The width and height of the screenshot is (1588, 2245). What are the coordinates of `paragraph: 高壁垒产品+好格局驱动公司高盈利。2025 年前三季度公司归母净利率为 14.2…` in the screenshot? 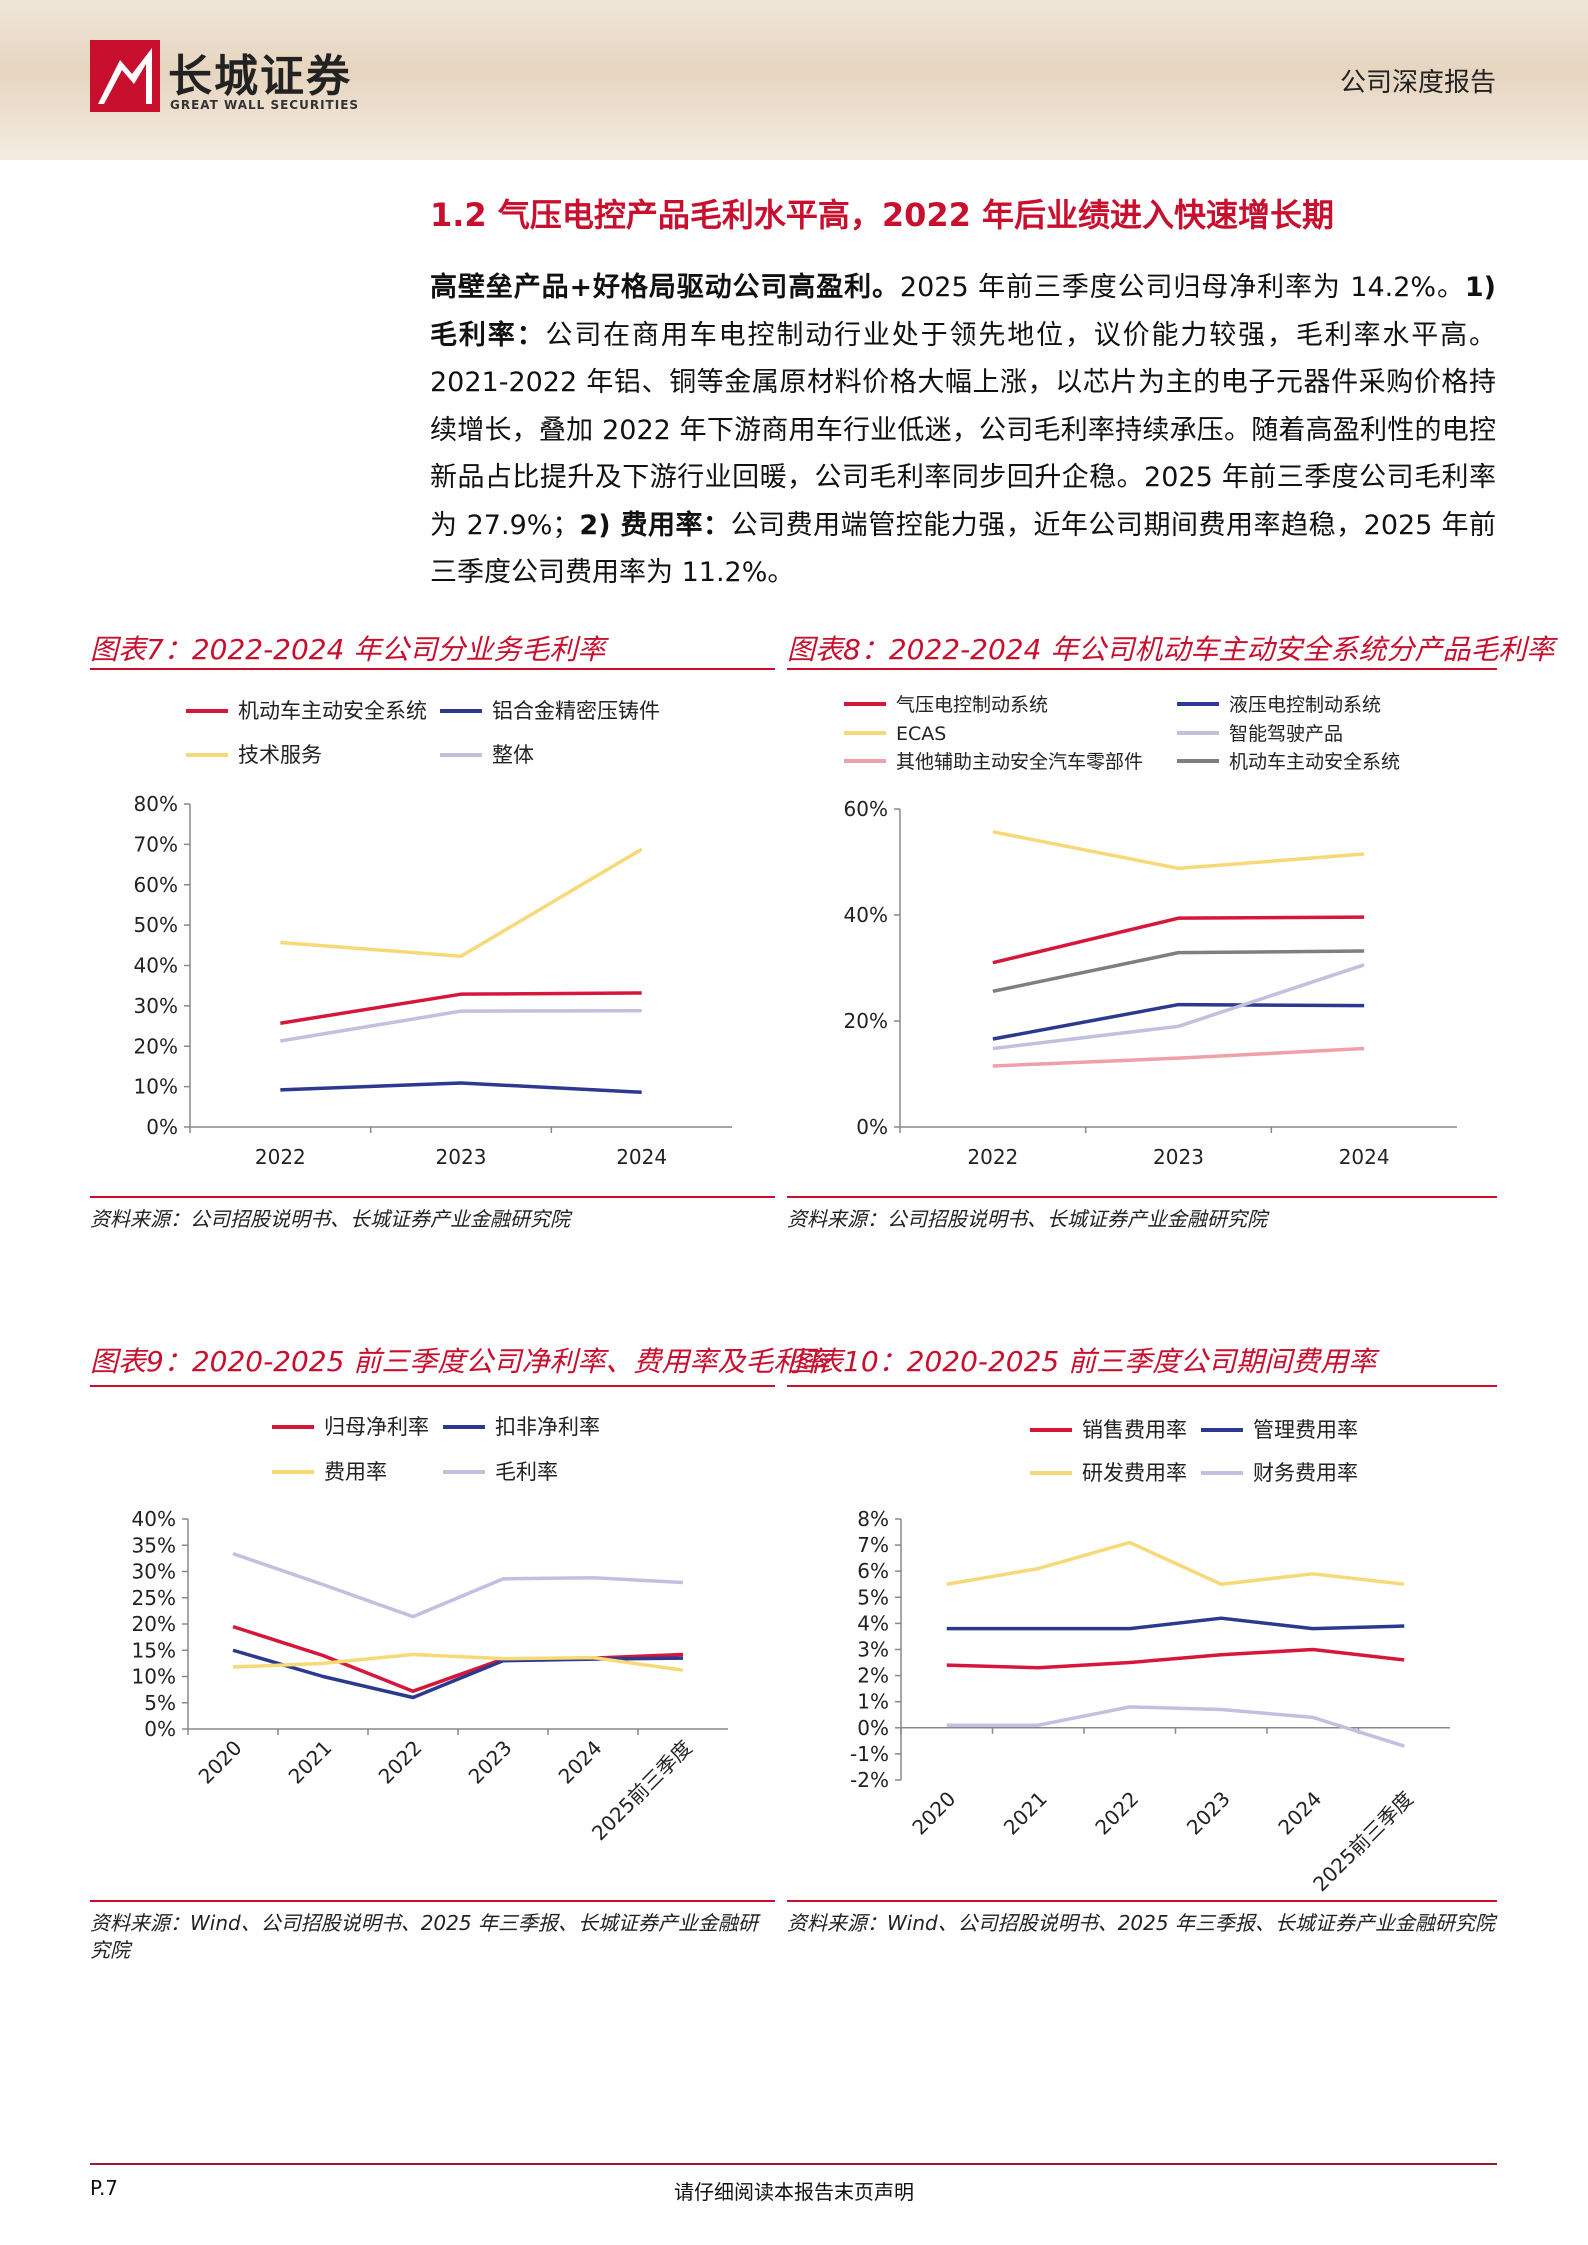 It's located at (963, 430).